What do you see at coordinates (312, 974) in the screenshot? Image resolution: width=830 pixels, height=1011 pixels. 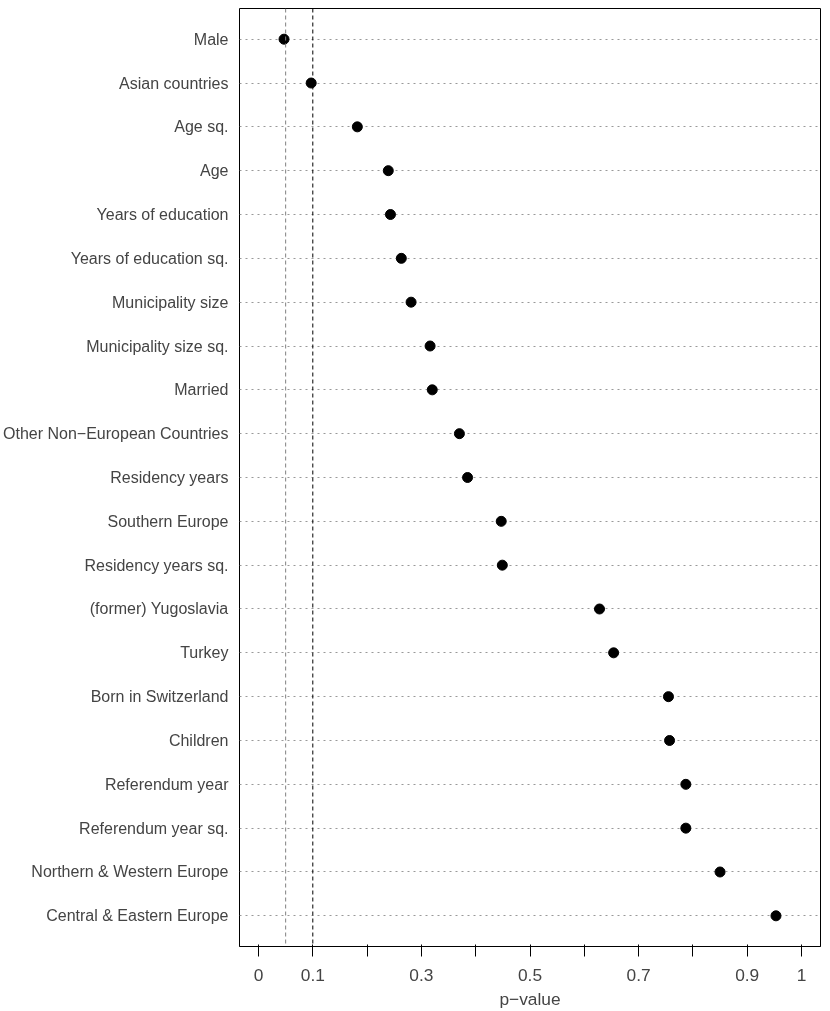 I see `x-tick-label: 0.1` at bounding box center [312, 974].